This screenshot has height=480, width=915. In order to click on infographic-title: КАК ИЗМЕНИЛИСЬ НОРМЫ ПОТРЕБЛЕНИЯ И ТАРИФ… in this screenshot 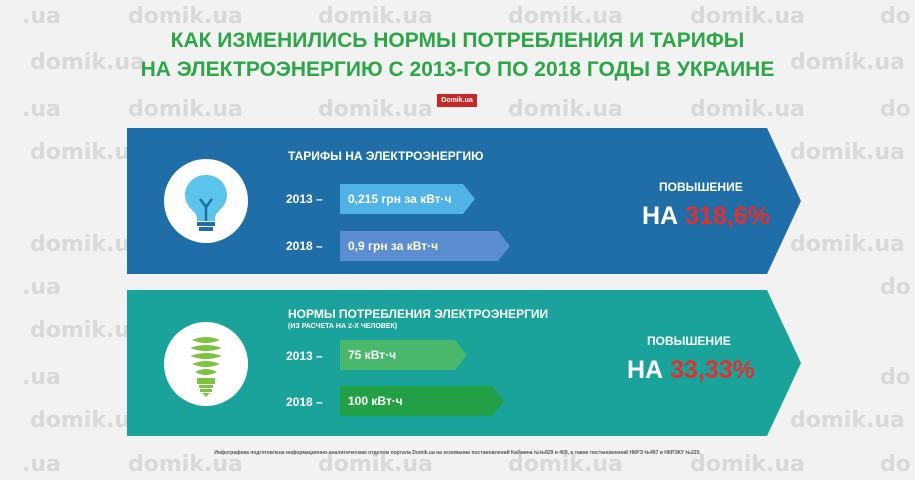, I will do `click(457, 55)`.